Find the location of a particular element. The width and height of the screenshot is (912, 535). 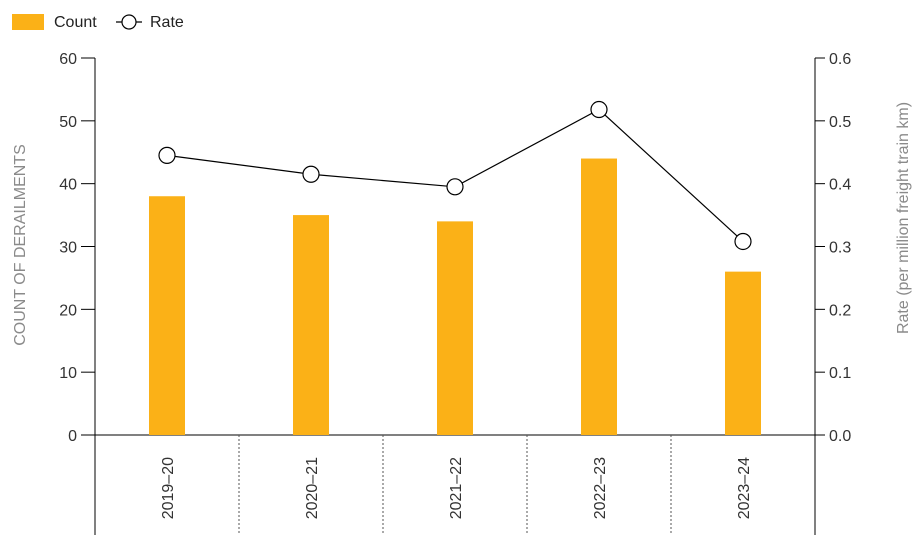

x-tick-label: 2022–23 is located at coordinates (600, 488).